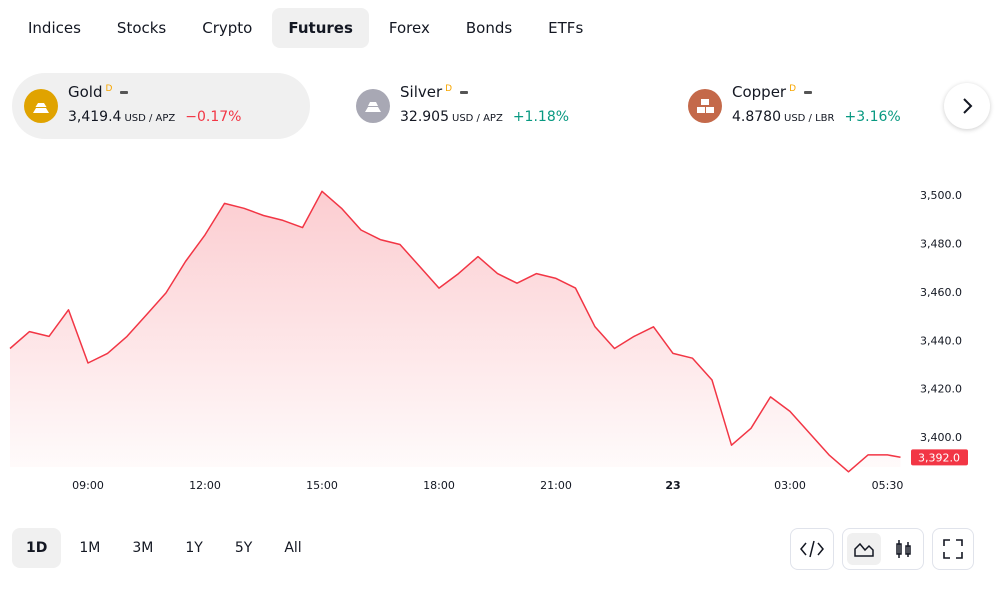  I want to click on ticker-unit: USD / LBR, so click(809, 118).